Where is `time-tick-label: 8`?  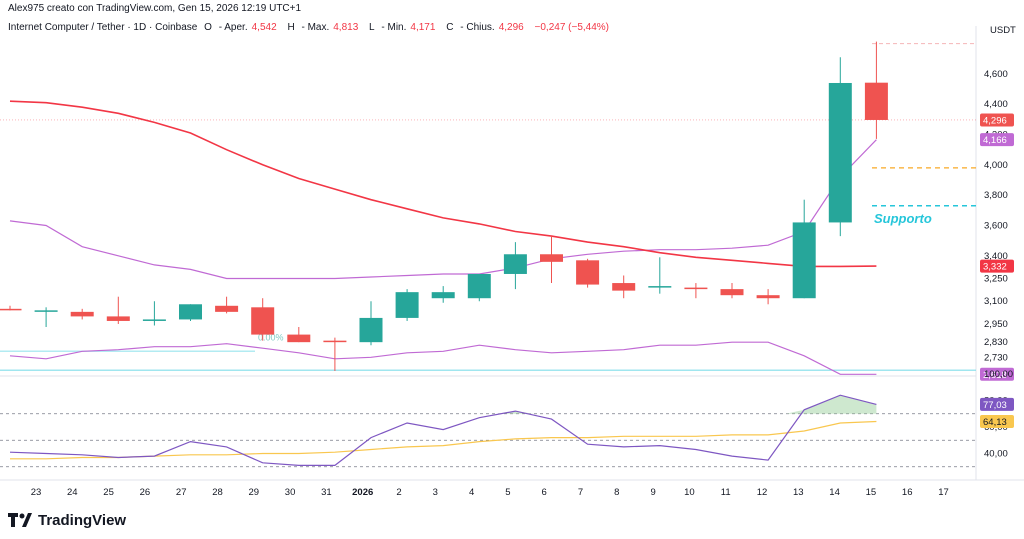
time-tick-label: 8 is located at coordinates (616, 492).